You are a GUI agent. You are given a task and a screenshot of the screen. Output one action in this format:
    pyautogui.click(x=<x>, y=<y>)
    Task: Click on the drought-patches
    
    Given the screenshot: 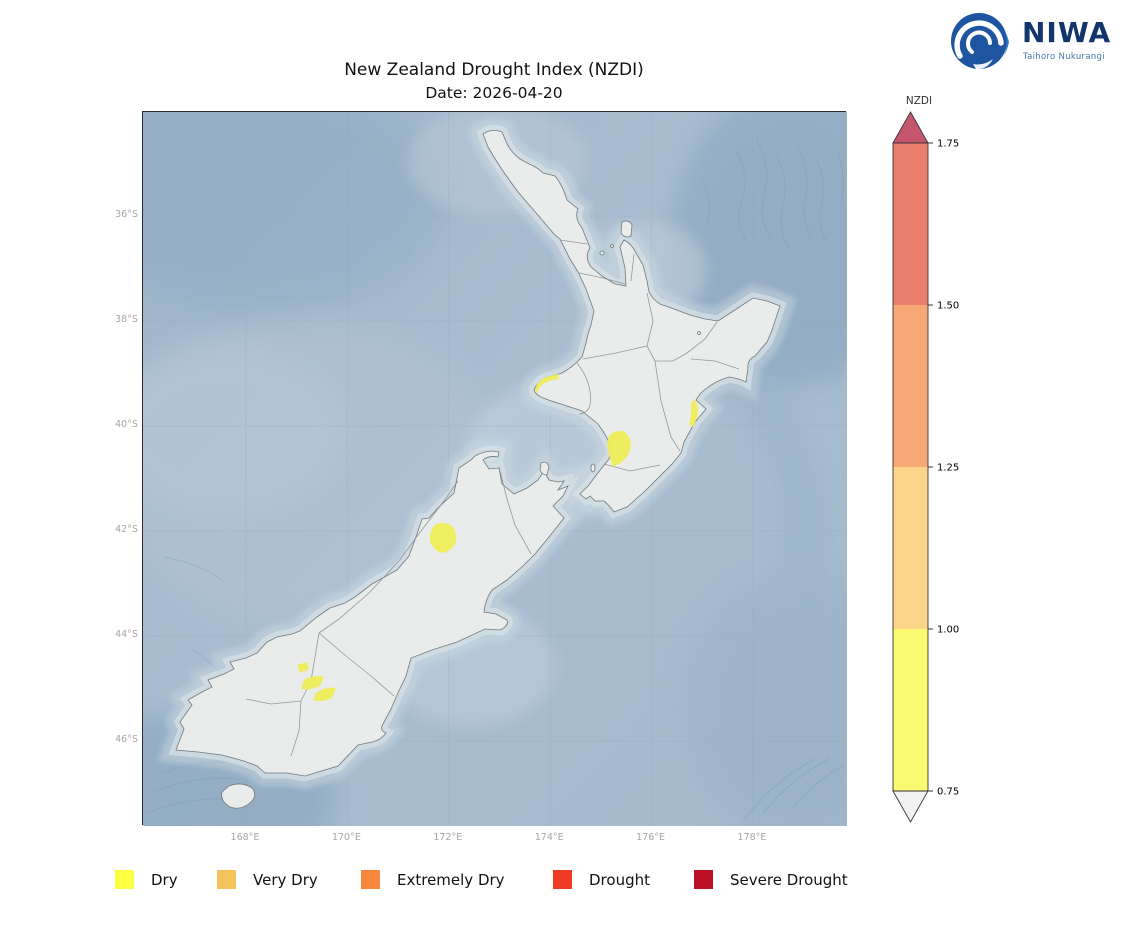 What is the action you would take?
    pyautogui.click(x=497, y=538)
    